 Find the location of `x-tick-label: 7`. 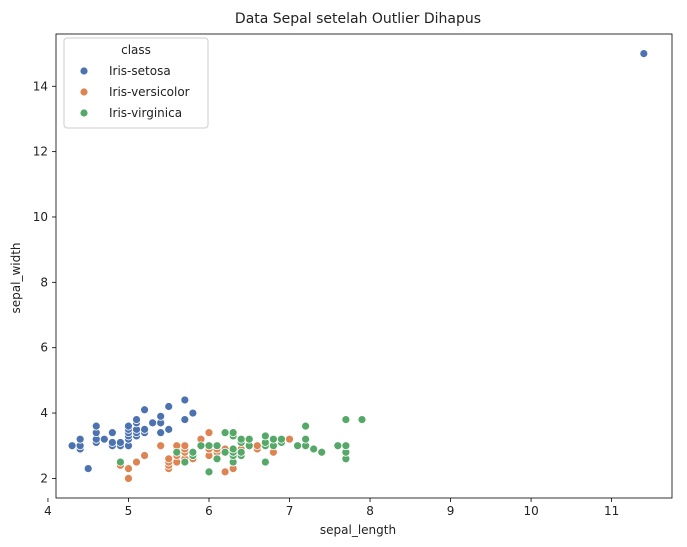

x-tick-label: 7 is located at coordinates (290, 511).